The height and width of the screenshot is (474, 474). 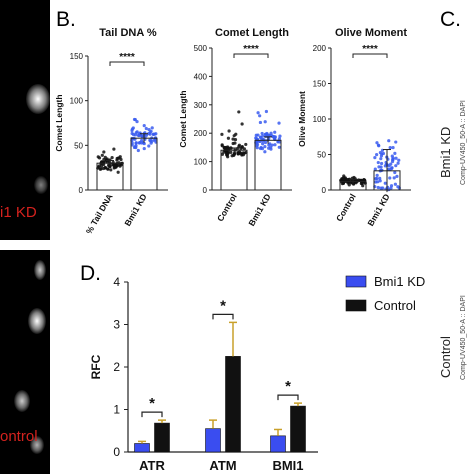 What do you see at coordinates (99, 214) in the screenshot?
I see `category-label: % Tail DNA` at bounding box center [99, 214].